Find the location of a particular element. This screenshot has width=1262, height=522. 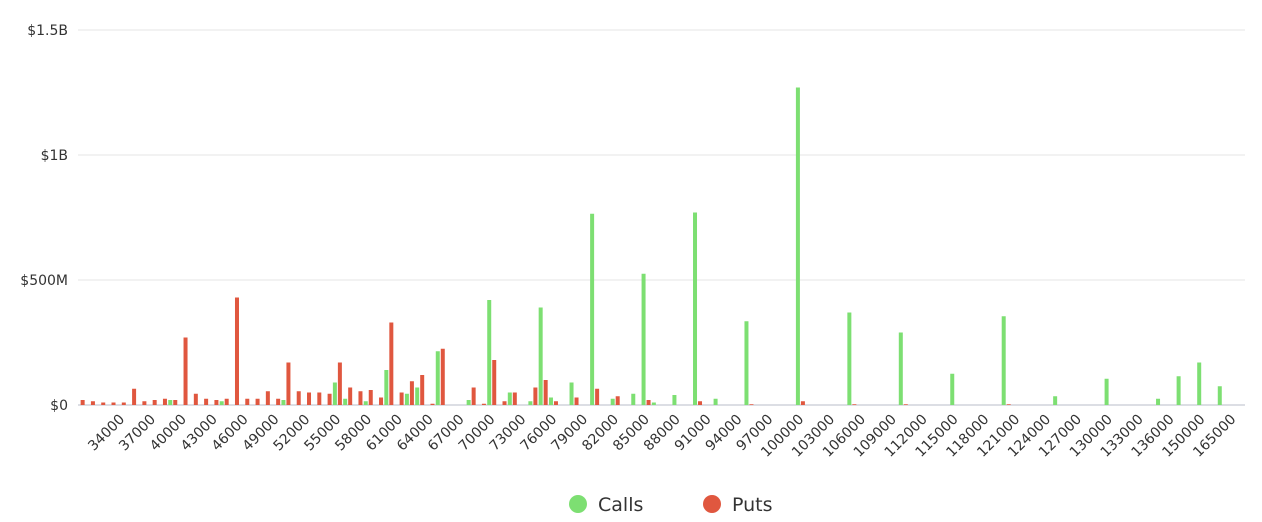

legend-label: Calls is located at coordinates (620, 505).